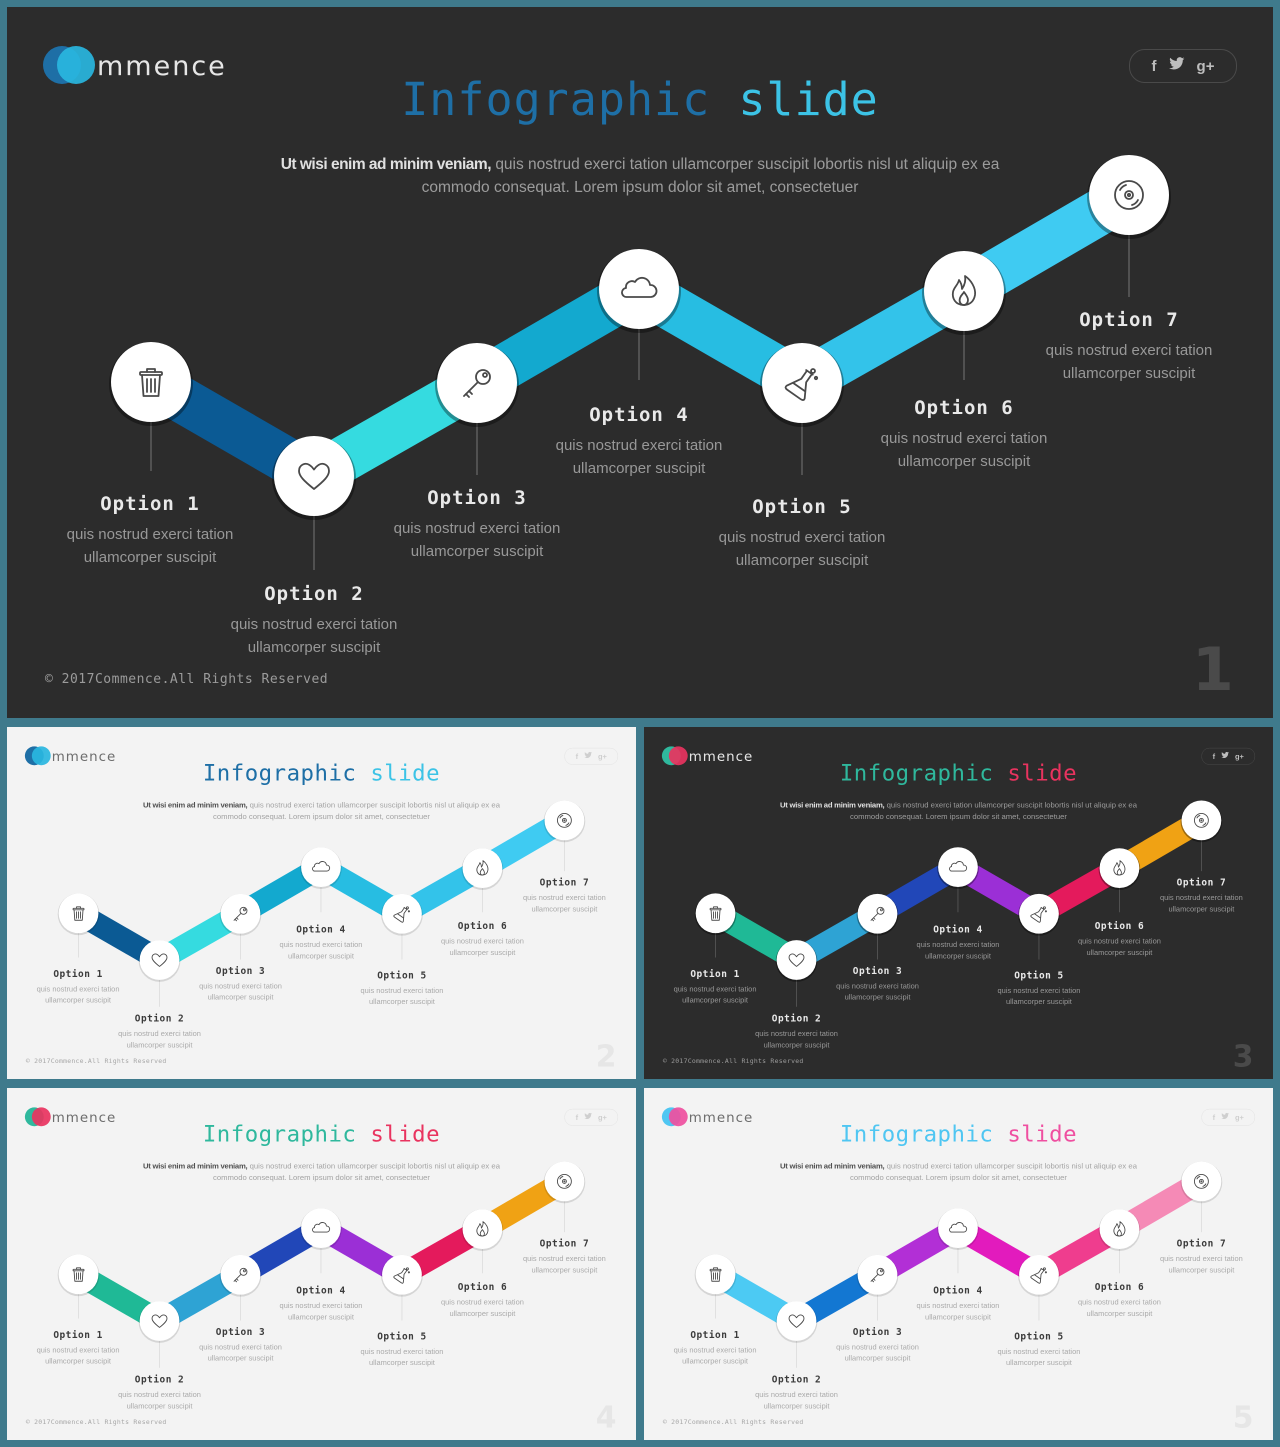 This screenshot has width=1280, height=1447. What do you see at coordinates (41, 756) in the screenshot?
I see `logo-circle-right` at bounding box center [41, 756].